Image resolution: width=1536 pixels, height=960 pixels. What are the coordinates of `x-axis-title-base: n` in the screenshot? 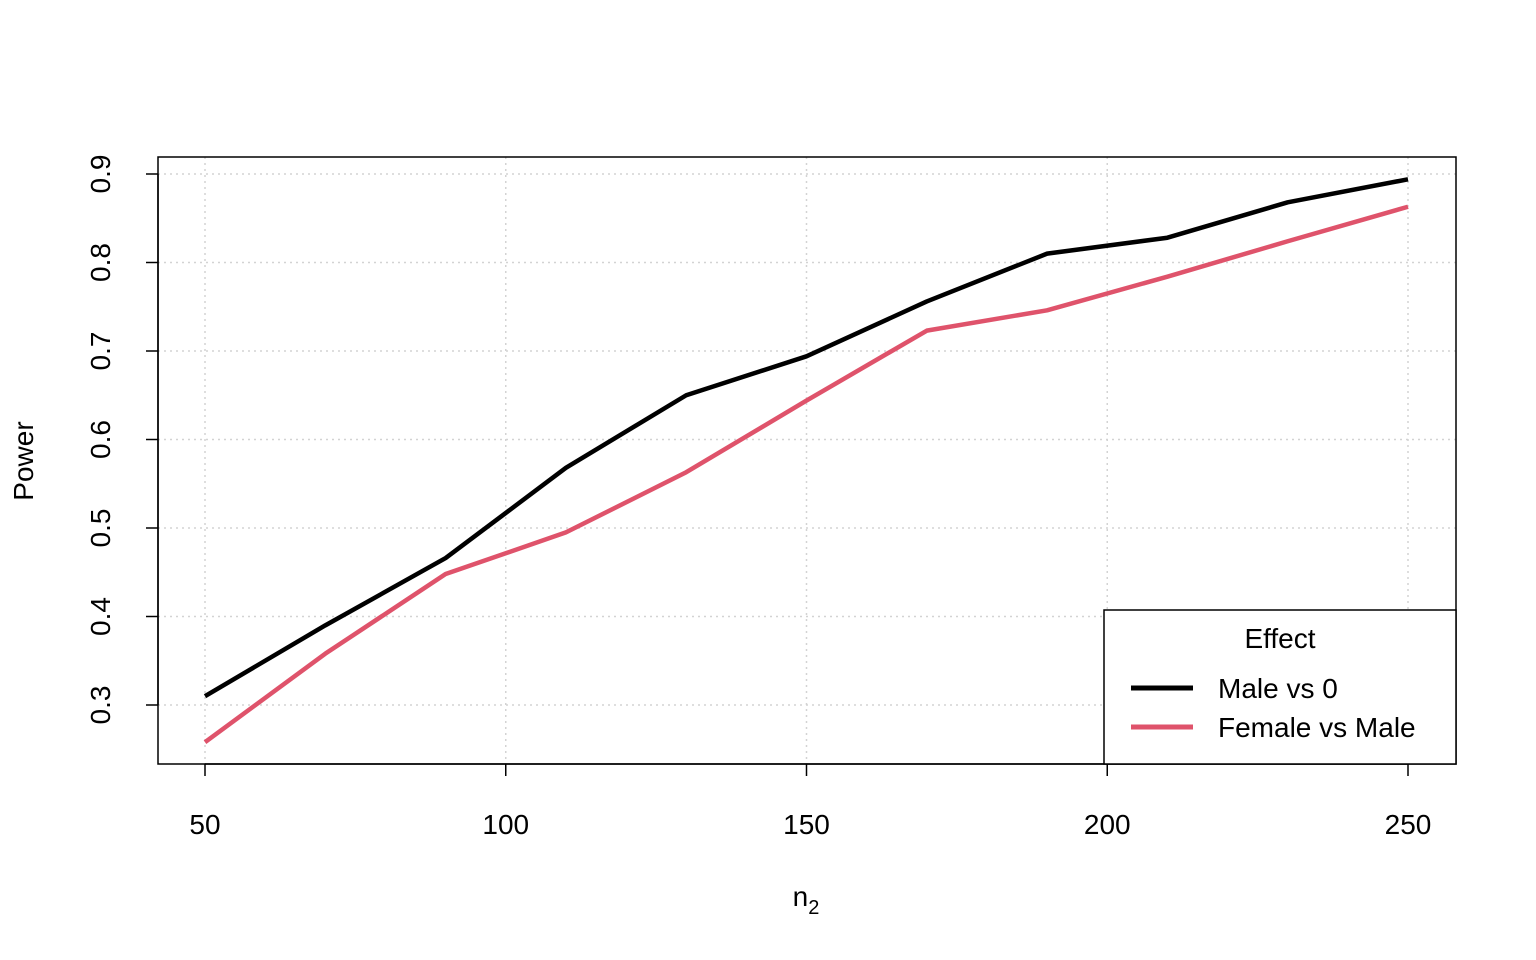 It's located at (801, 896).